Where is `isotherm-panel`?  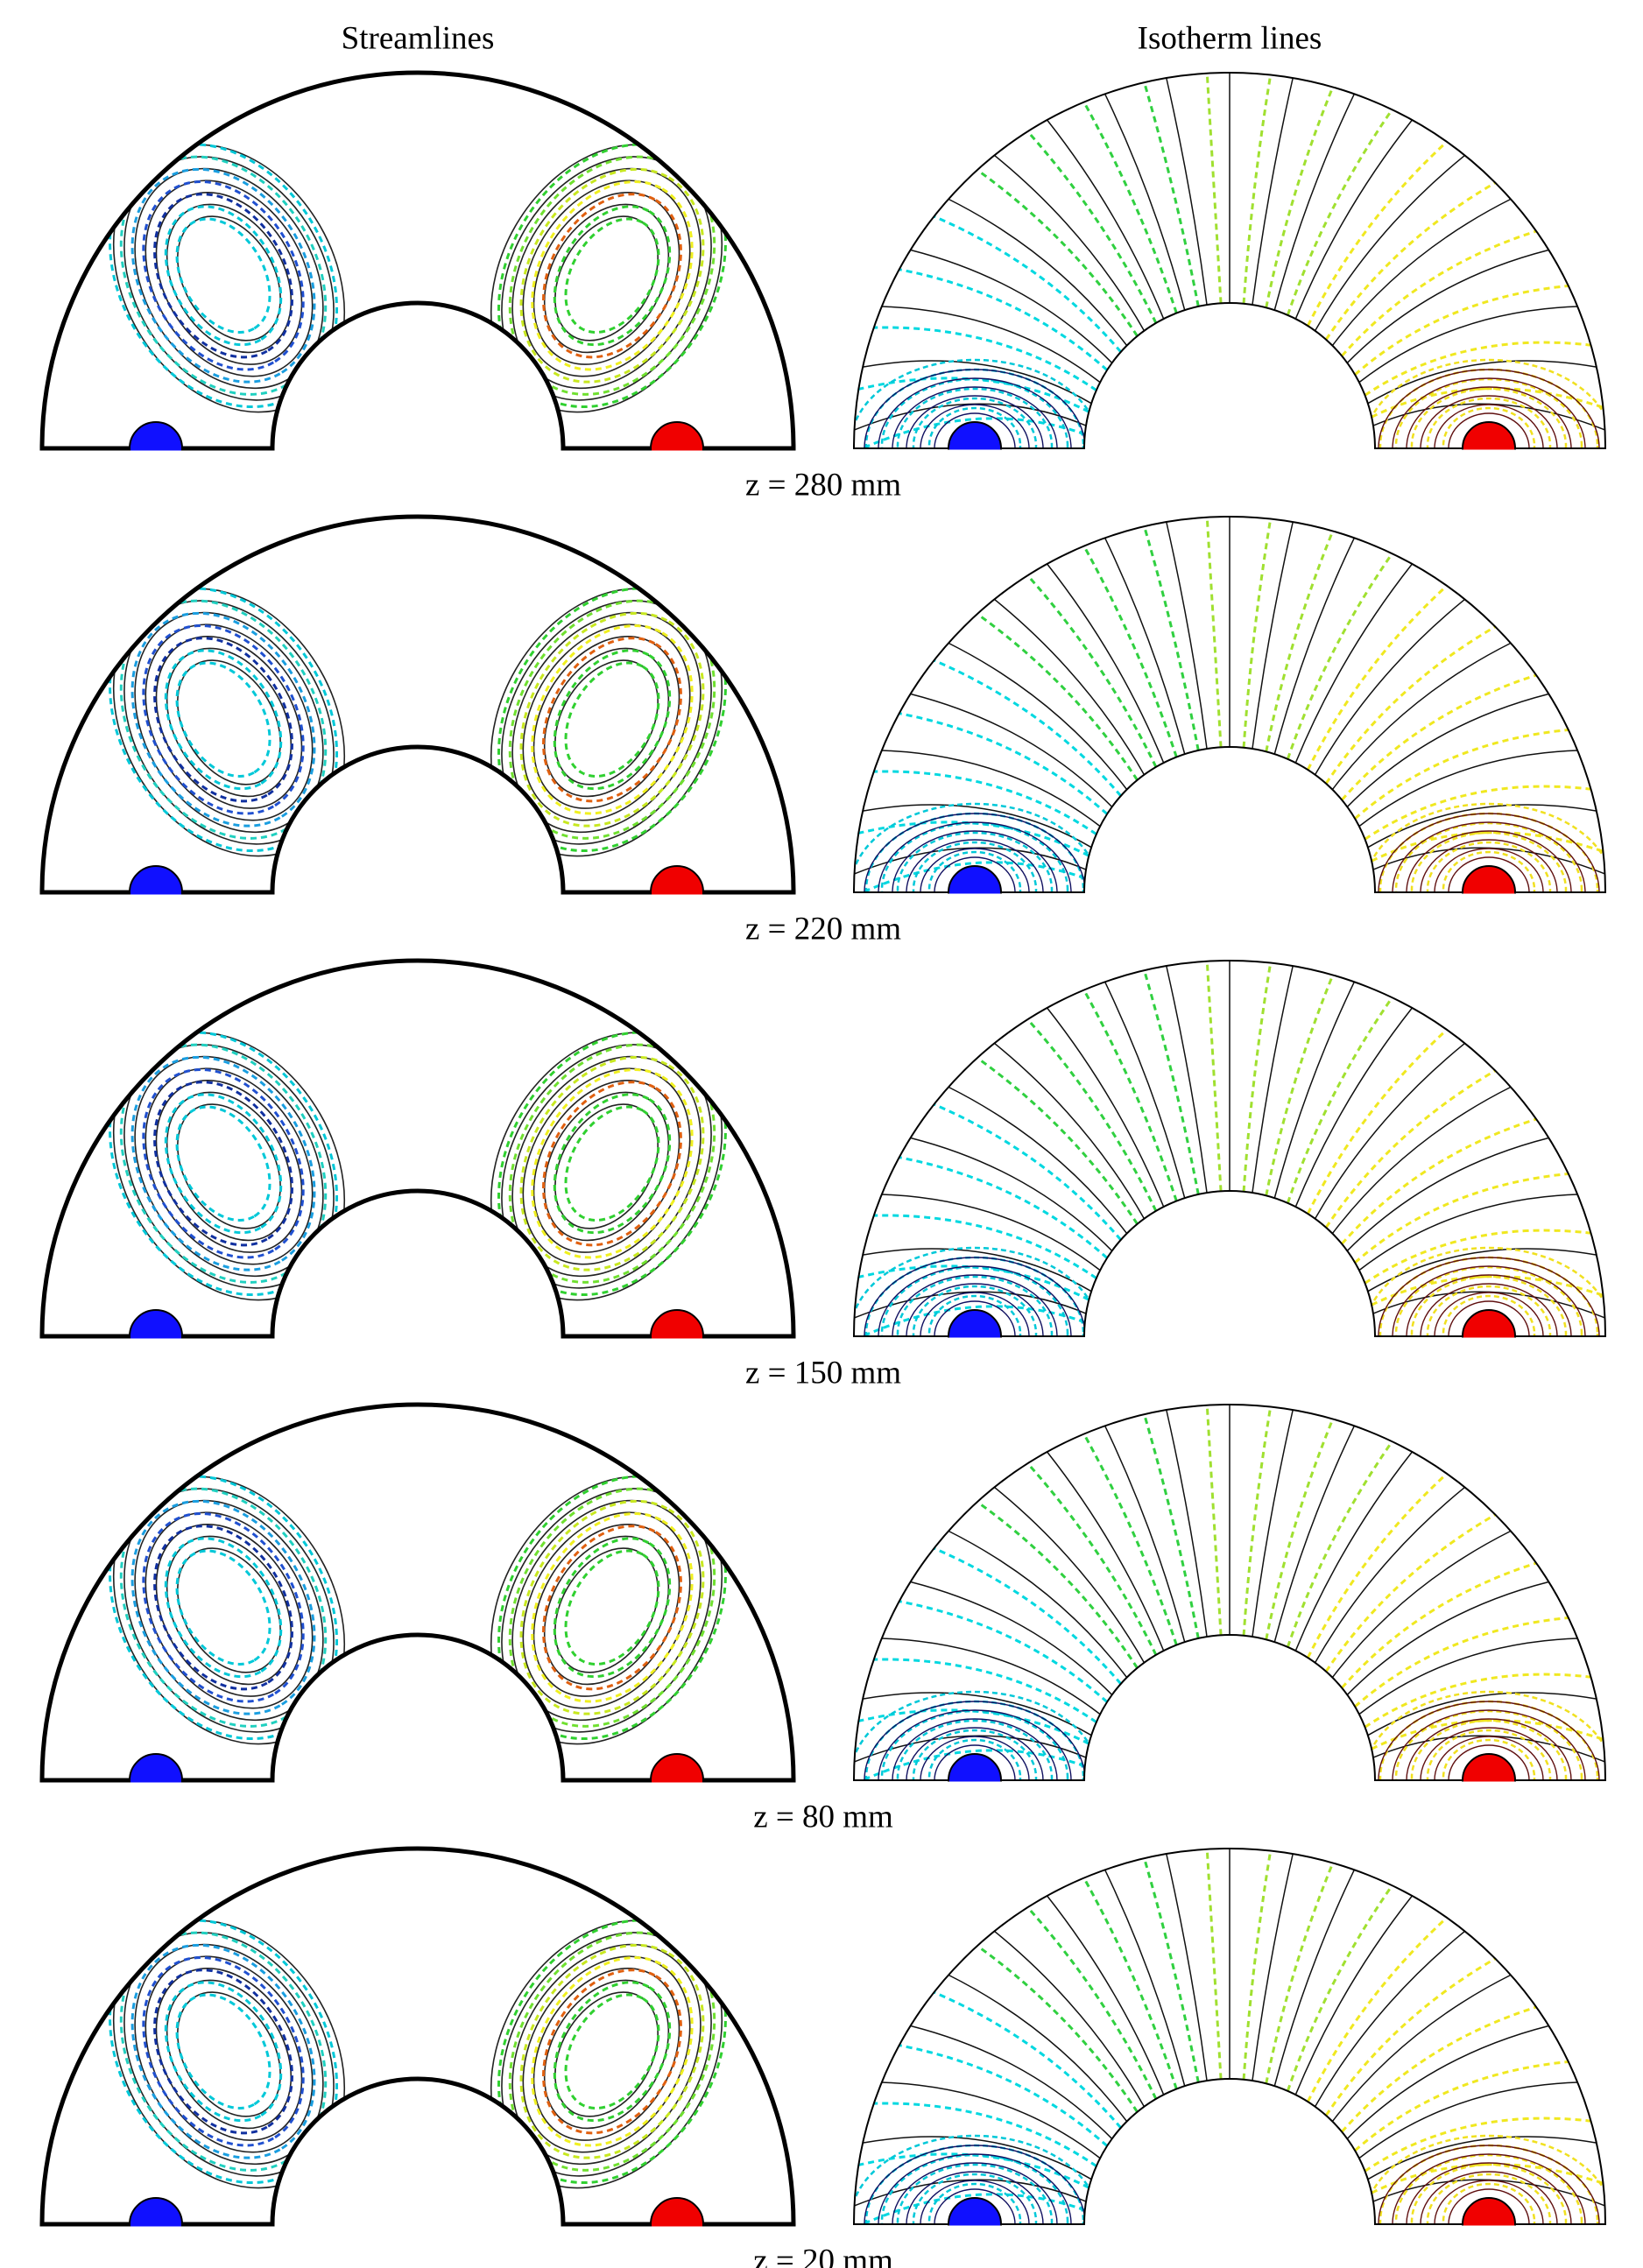
isotherm-panel is located at coordinates (1229, 2036).